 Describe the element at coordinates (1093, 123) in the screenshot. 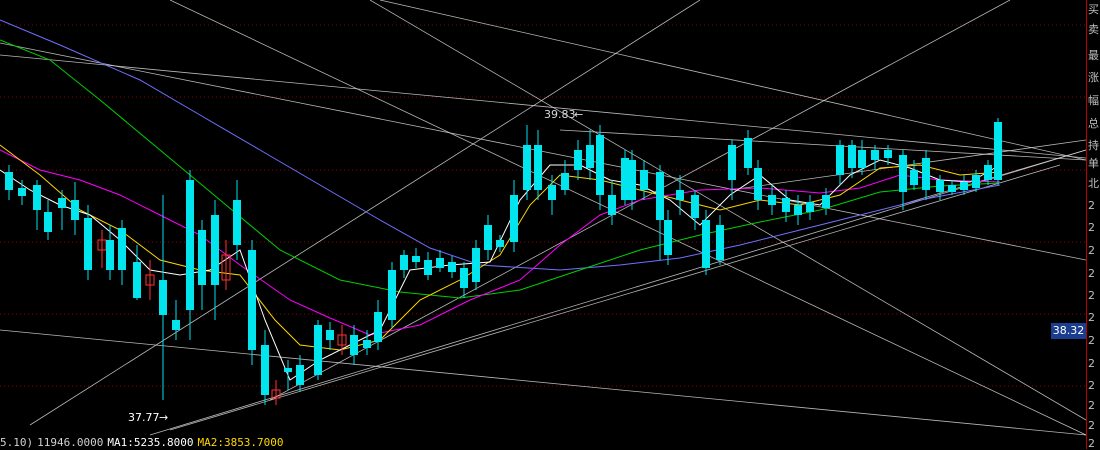

I see `side-panel-char: 总` at that location.